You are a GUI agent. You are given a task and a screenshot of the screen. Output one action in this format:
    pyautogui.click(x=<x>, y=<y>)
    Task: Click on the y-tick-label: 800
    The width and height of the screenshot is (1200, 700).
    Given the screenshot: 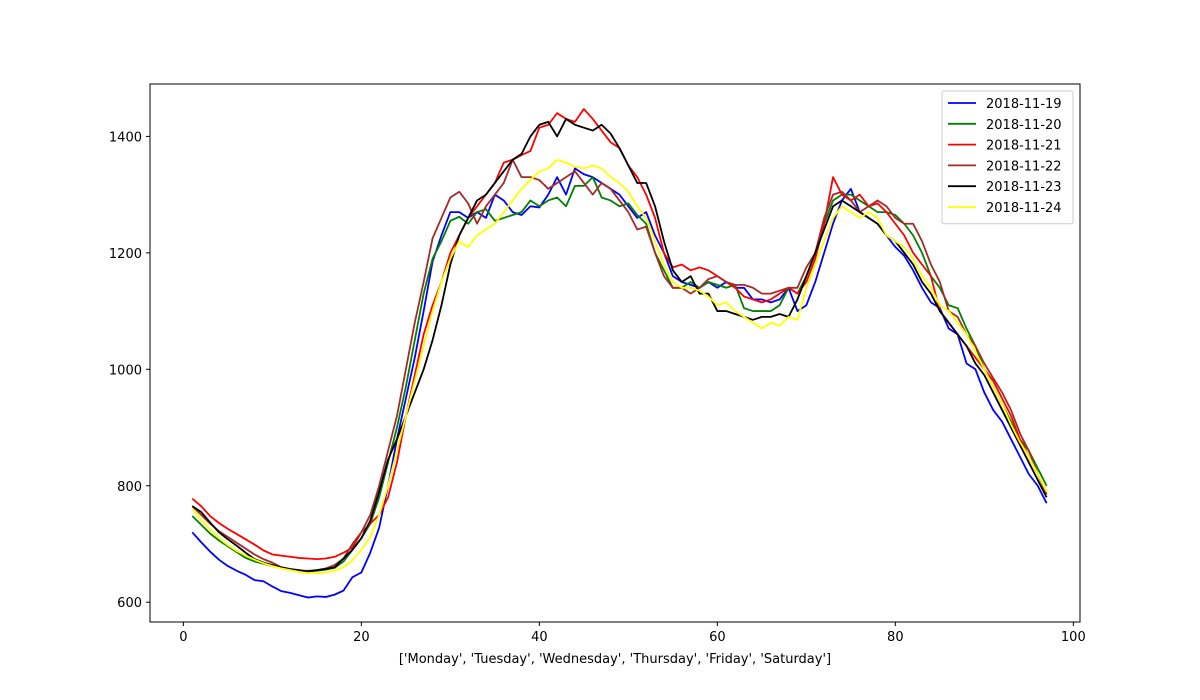 What is the action you would take?
    pyautogui.click(x=129, y=487)
    